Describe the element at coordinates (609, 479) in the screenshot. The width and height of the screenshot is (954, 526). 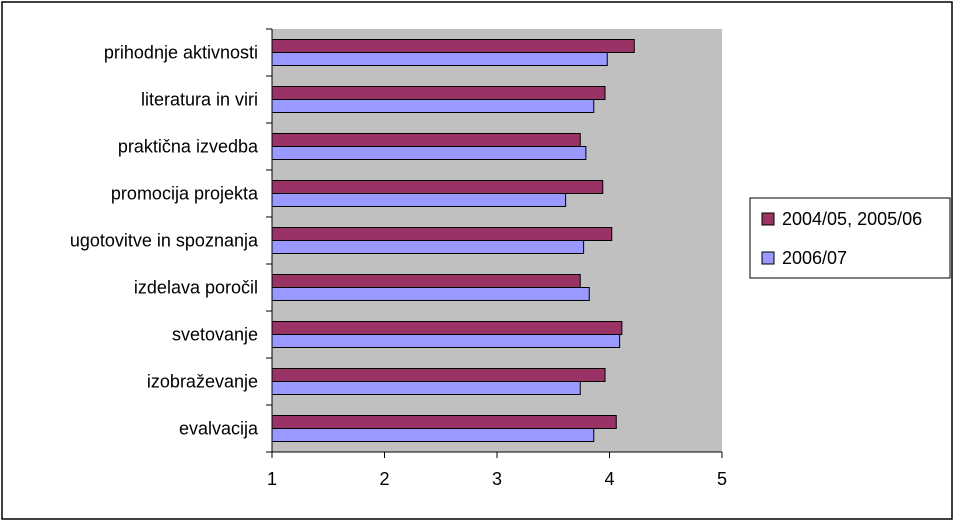
I see `x-tick-label: 4` at that location.